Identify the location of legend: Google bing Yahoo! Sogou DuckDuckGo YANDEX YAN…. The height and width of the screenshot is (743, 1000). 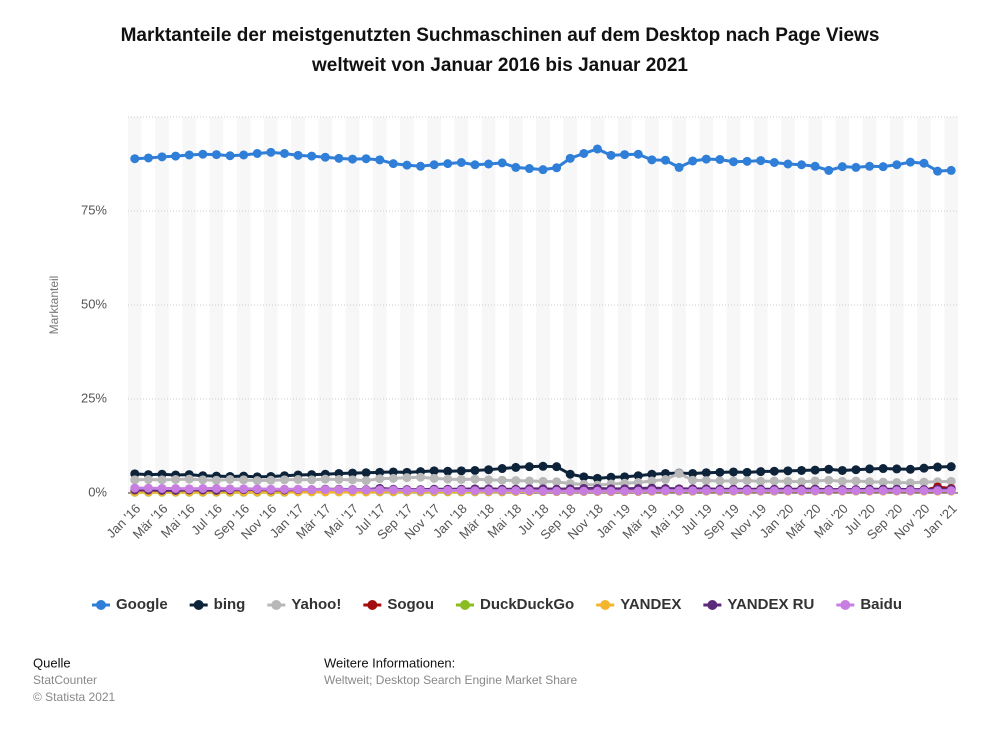
(497, 604).